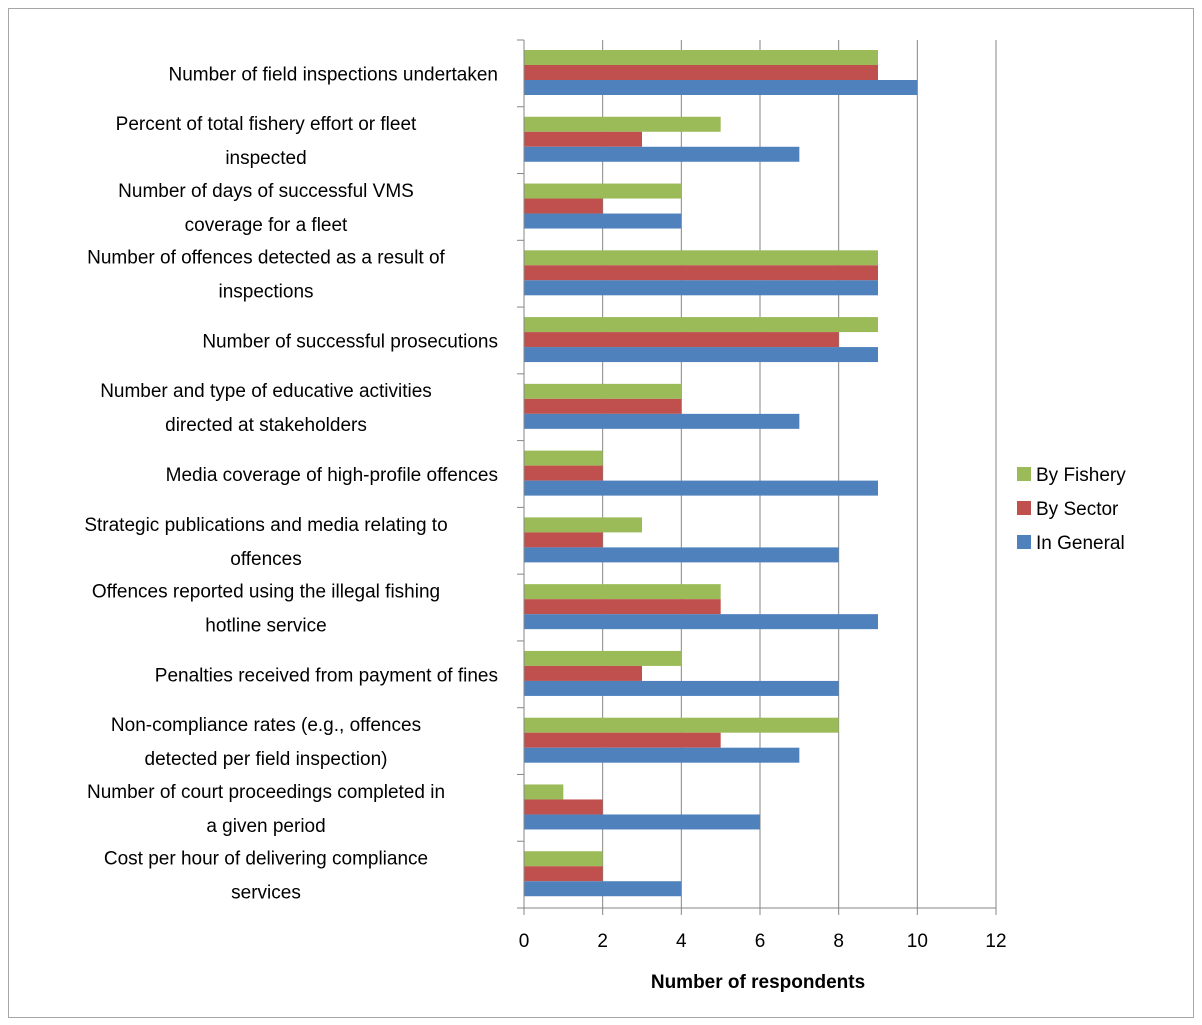 The image size is (1202, 1025). Describe the element at coordinates (524, 941) in the screenshot. I see `x-tick-label: 0` at that location.